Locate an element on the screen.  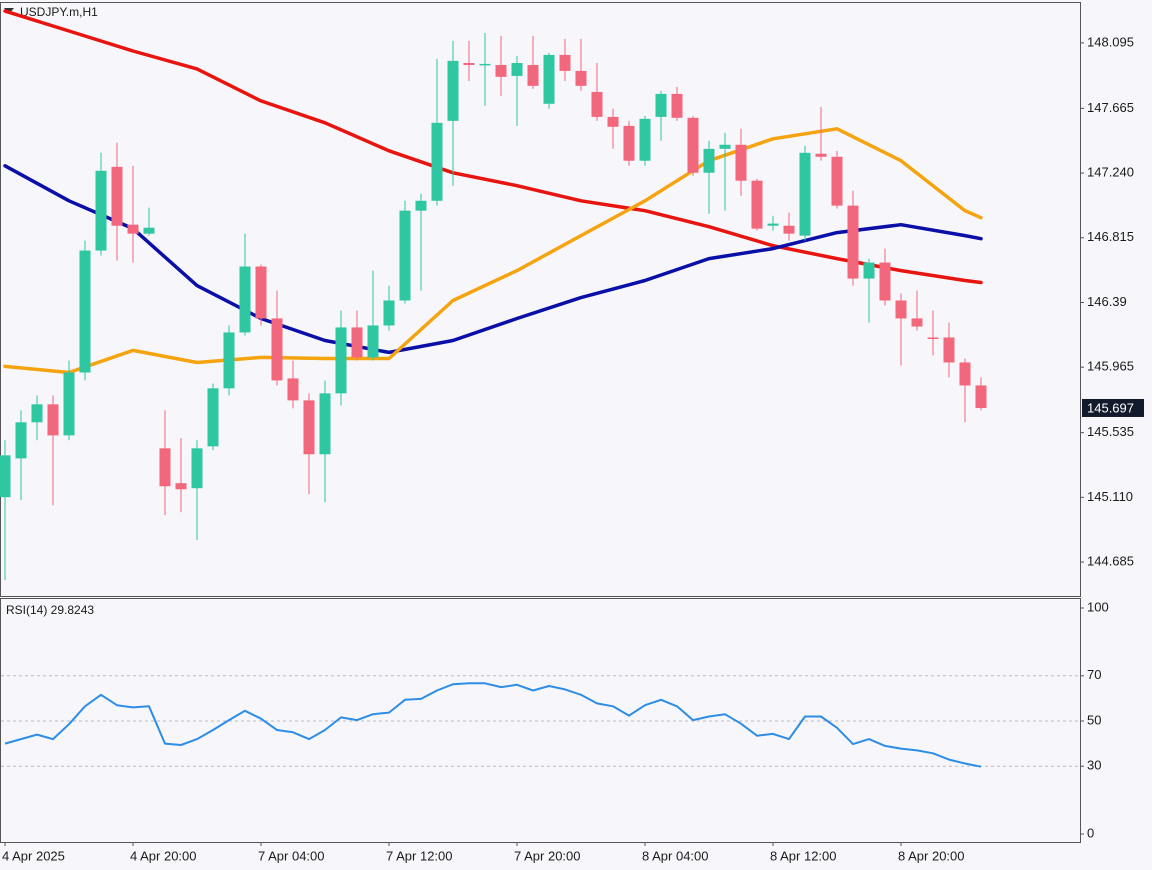
y-tick-label: 146.39 is located at coordinates (1107, 301).